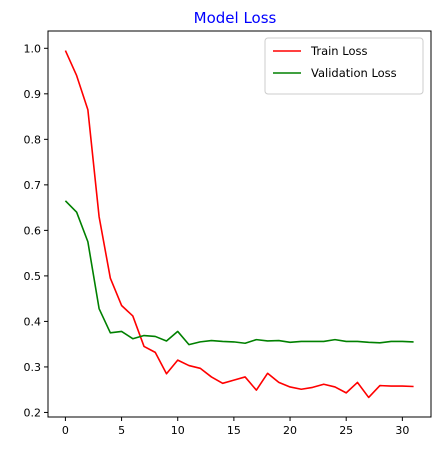 This screenshot has width=439, height=451. What do you see at coordinates (354, 73) in the screenshot?
I see `legend-label-validation-loss: Validation Loss` at bounding box center [354, 73].